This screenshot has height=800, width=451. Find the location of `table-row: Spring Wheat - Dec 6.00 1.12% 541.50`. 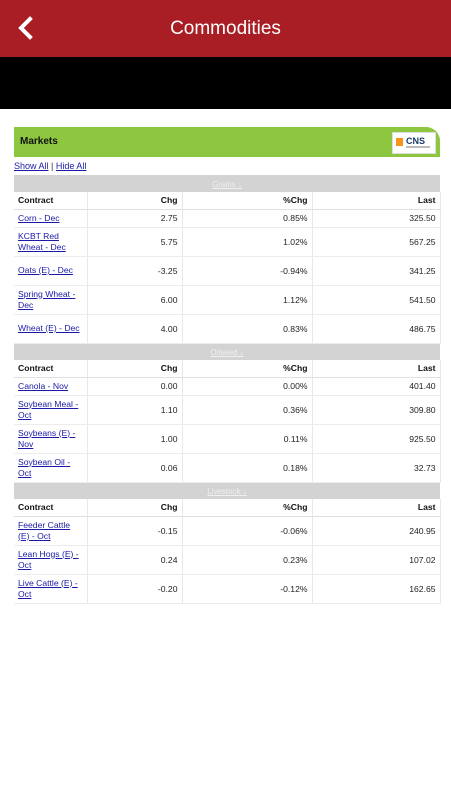

table-row: Spring Wheat - Dec 6.00 1.12% 541.50 is located at coordinates (227, 300).